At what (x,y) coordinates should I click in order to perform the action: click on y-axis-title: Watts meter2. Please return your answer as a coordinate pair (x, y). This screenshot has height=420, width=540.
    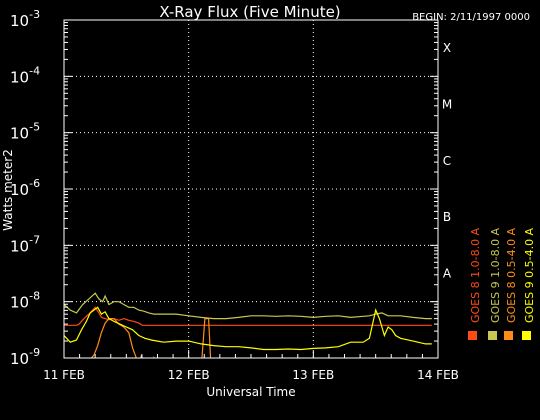
    Looking at the image, I should click on (8, 190).